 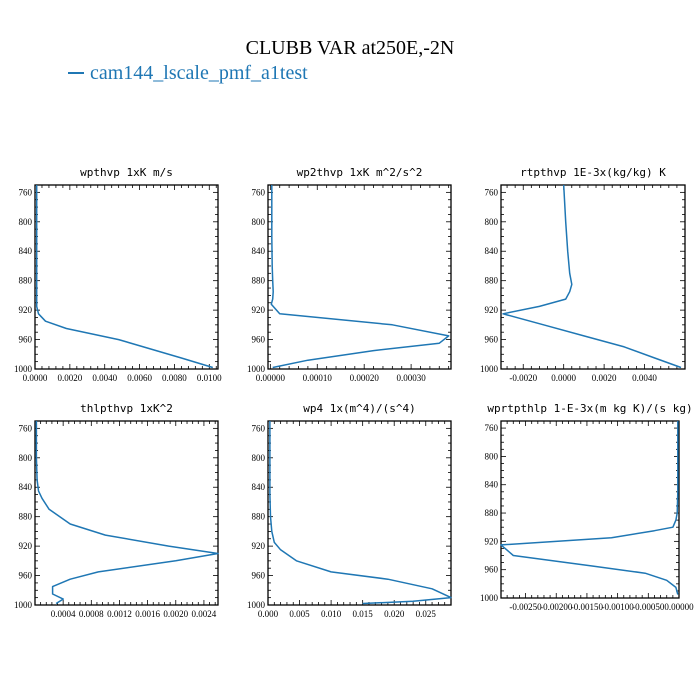 I want to click on x-tick-label: 0.015, so click(x=363, y=614).